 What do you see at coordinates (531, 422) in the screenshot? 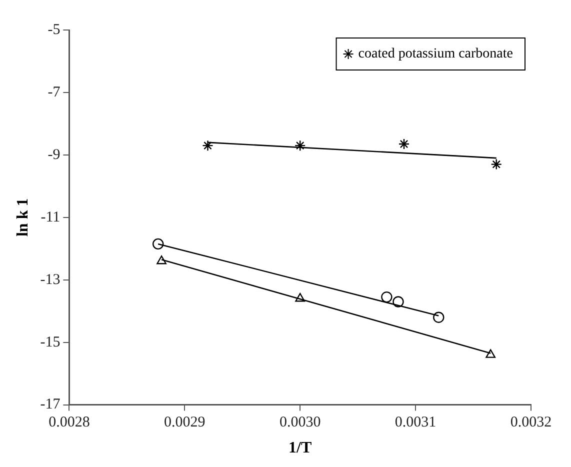
I see `x-tick-label: 0.0032` at bounding box center [531, 422].